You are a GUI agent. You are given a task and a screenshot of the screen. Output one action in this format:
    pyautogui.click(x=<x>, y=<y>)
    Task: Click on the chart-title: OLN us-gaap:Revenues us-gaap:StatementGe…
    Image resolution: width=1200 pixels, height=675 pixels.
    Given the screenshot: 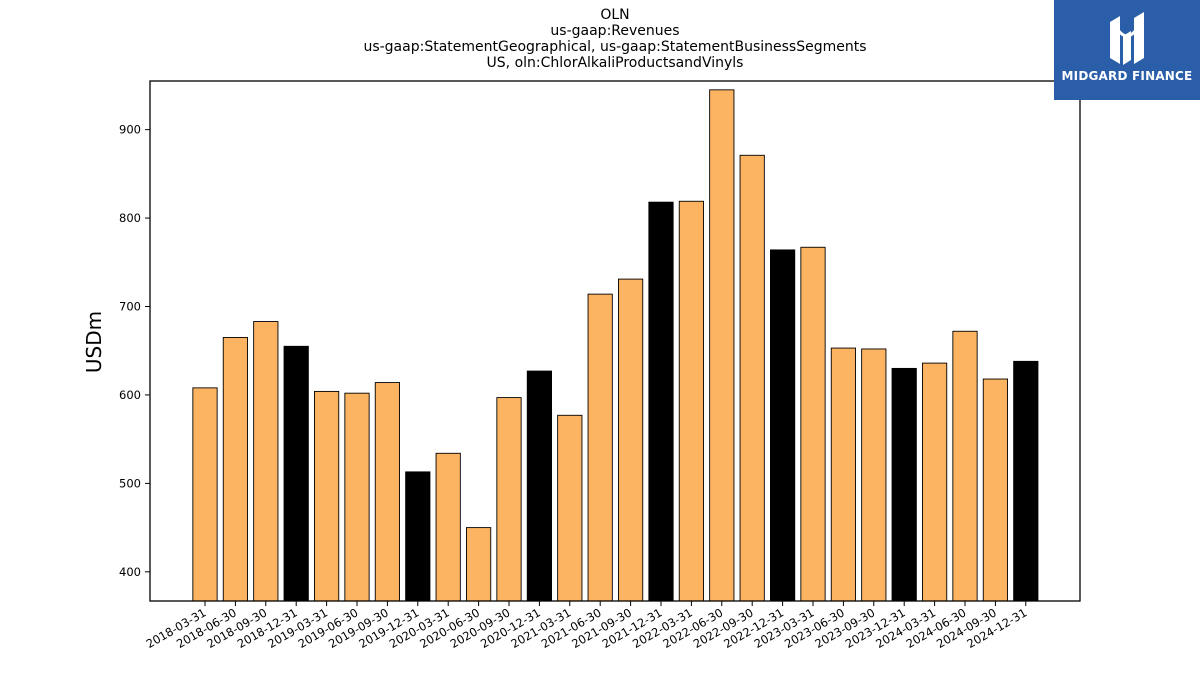 What is the action you would take?
    pyautogui.click(x=615, y=39)
    